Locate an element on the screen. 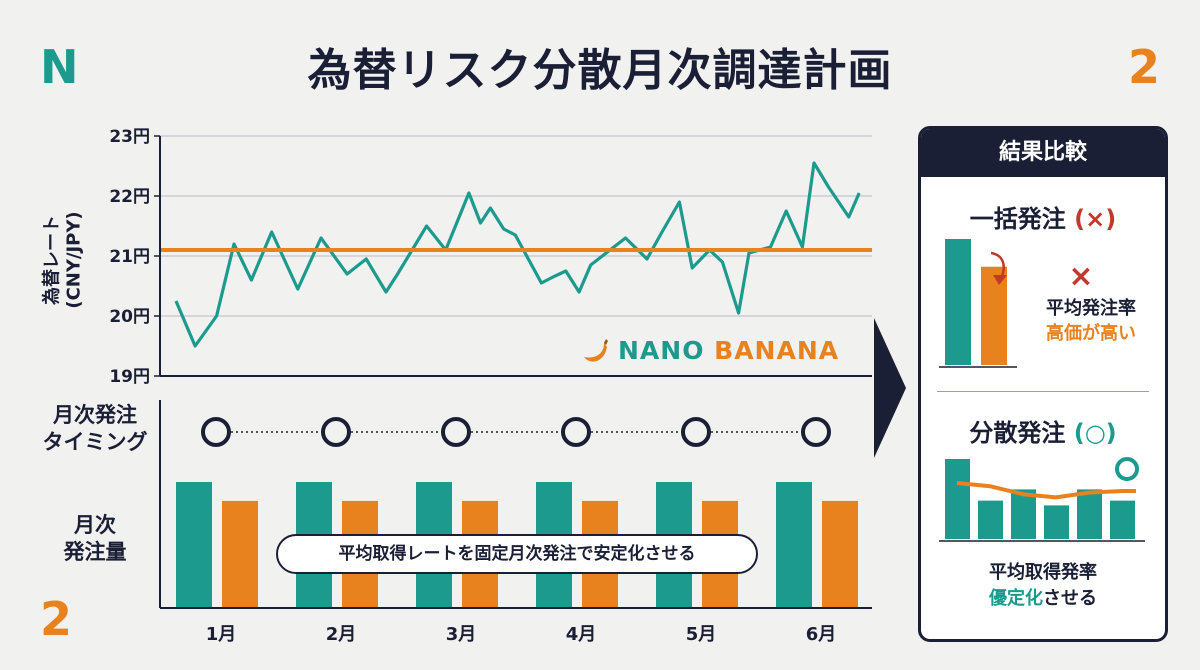 This screenshot has width=1200, height=670. dist-bars is located at coordinates (1042, 500).